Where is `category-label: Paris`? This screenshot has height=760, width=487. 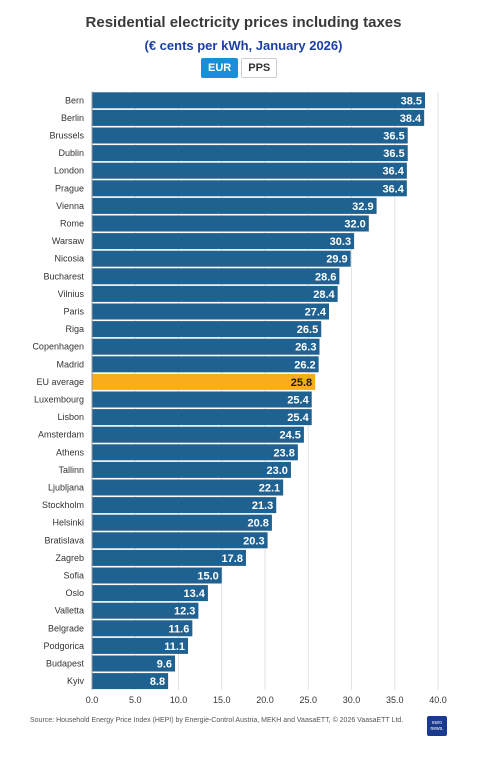
category-label: Paris is located at coordinates (73, 312).